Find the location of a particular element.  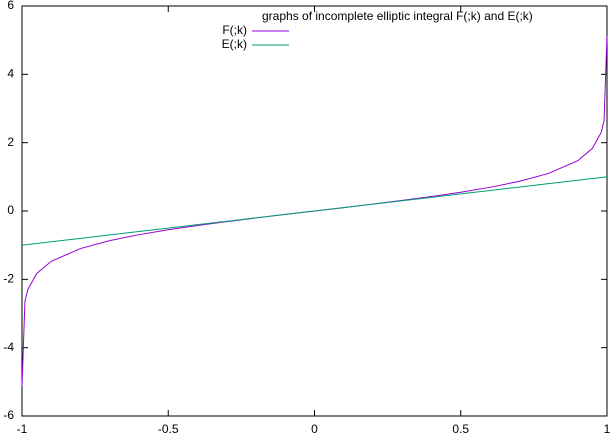

y-tick-label: 2 is located at coordinates (10, 142).